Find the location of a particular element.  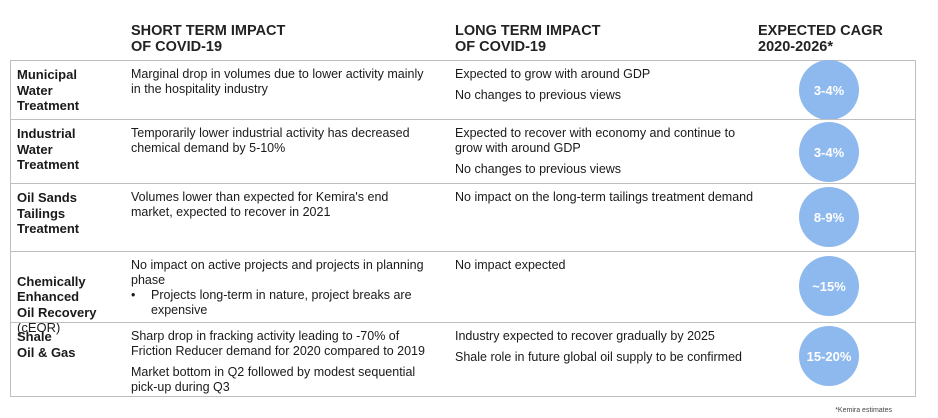

long-term-cell: No impact expected is located at coordinates (605, 265).